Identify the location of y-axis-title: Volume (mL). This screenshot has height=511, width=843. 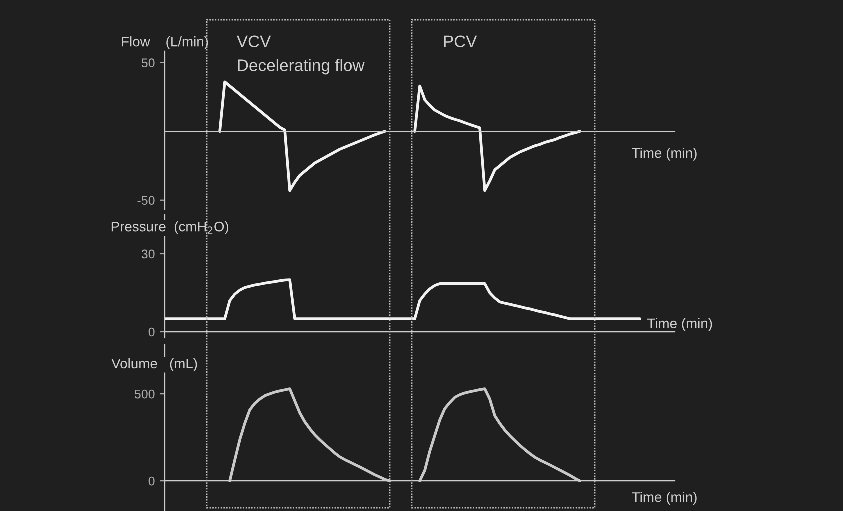
(155, 365).